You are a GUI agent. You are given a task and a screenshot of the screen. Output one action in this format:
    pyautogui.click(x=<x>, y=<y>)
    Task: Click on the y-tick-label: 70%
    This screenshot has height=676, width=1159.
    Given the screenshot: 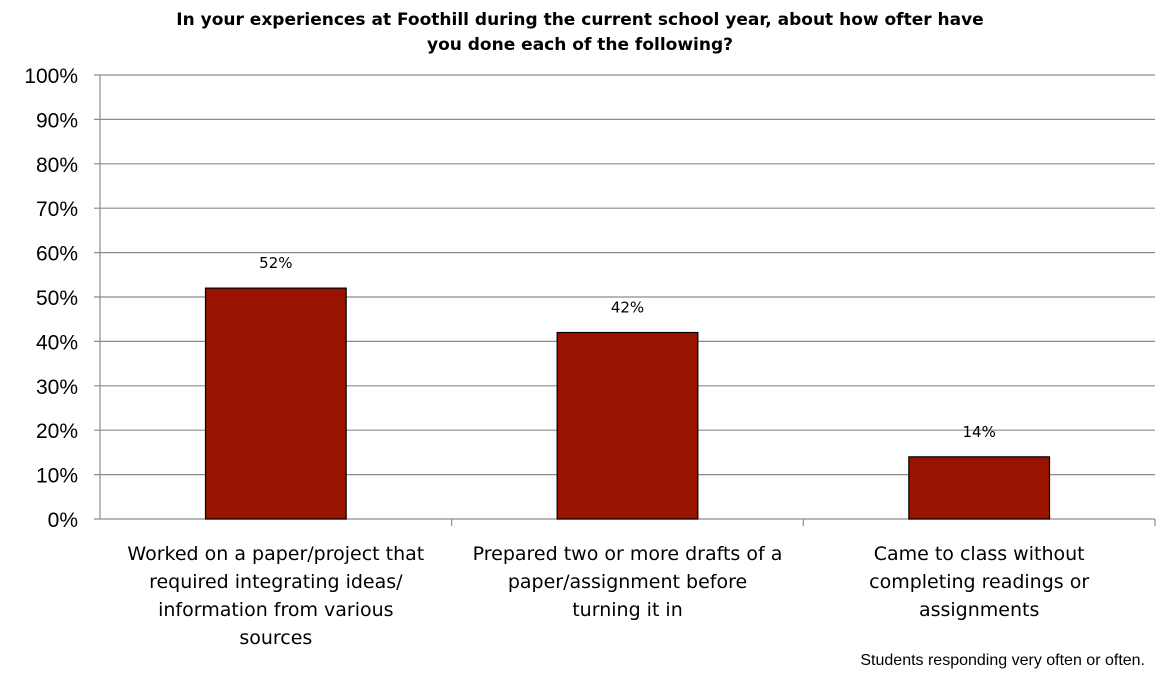 What is the action you would take?
    pyautogui.click(x=57, y=209)
    